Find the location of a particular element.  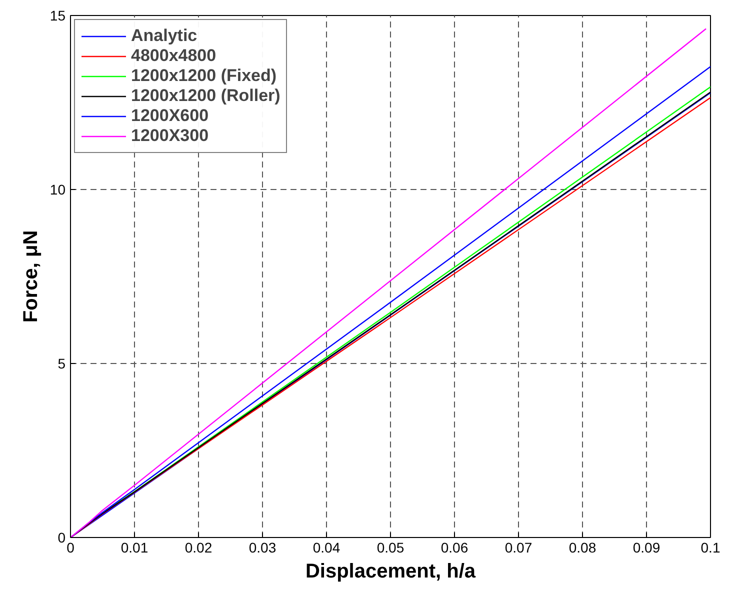

legend-label: 1200X300 is located at coordinates (170, 136).